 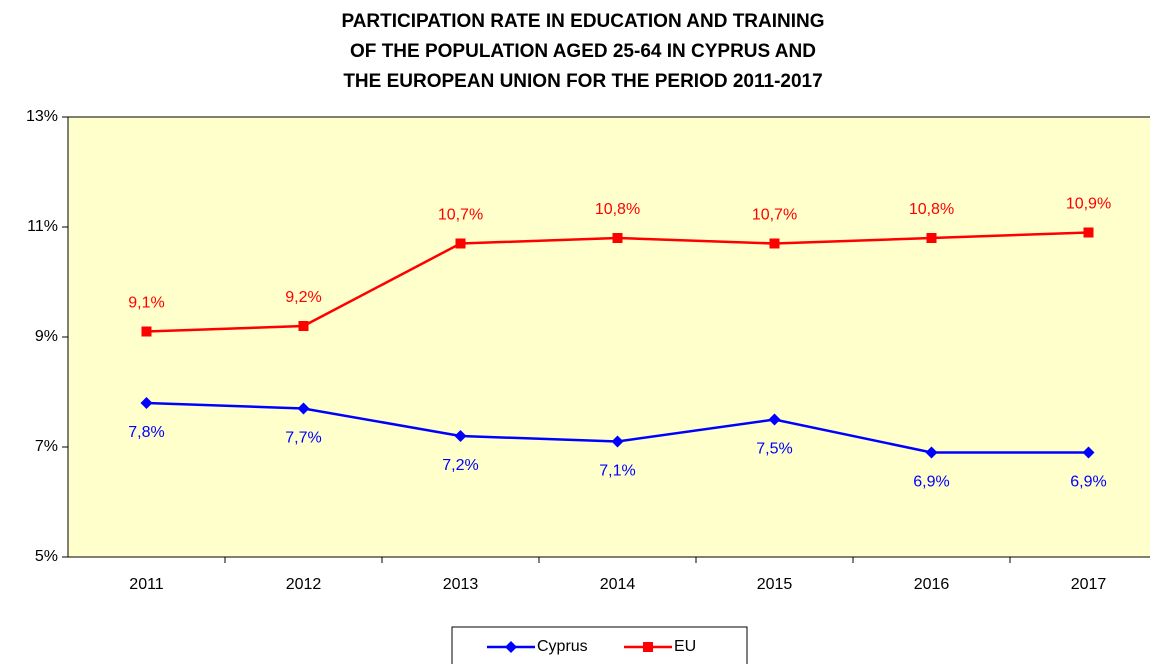 What do you see at coordinates (42, 226) in the screenshot?
I see `y-tick-label: 11%` at bounding box center [42, 226].